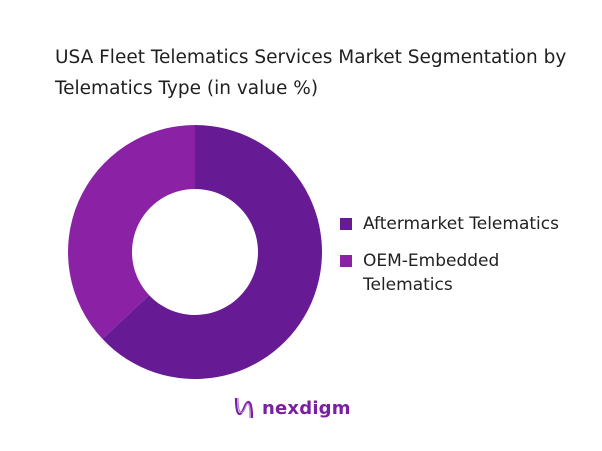 This screenshot has width=602, height=451. I want to click on donut-slice-oem-embedded-telematics, so click(131, 232).